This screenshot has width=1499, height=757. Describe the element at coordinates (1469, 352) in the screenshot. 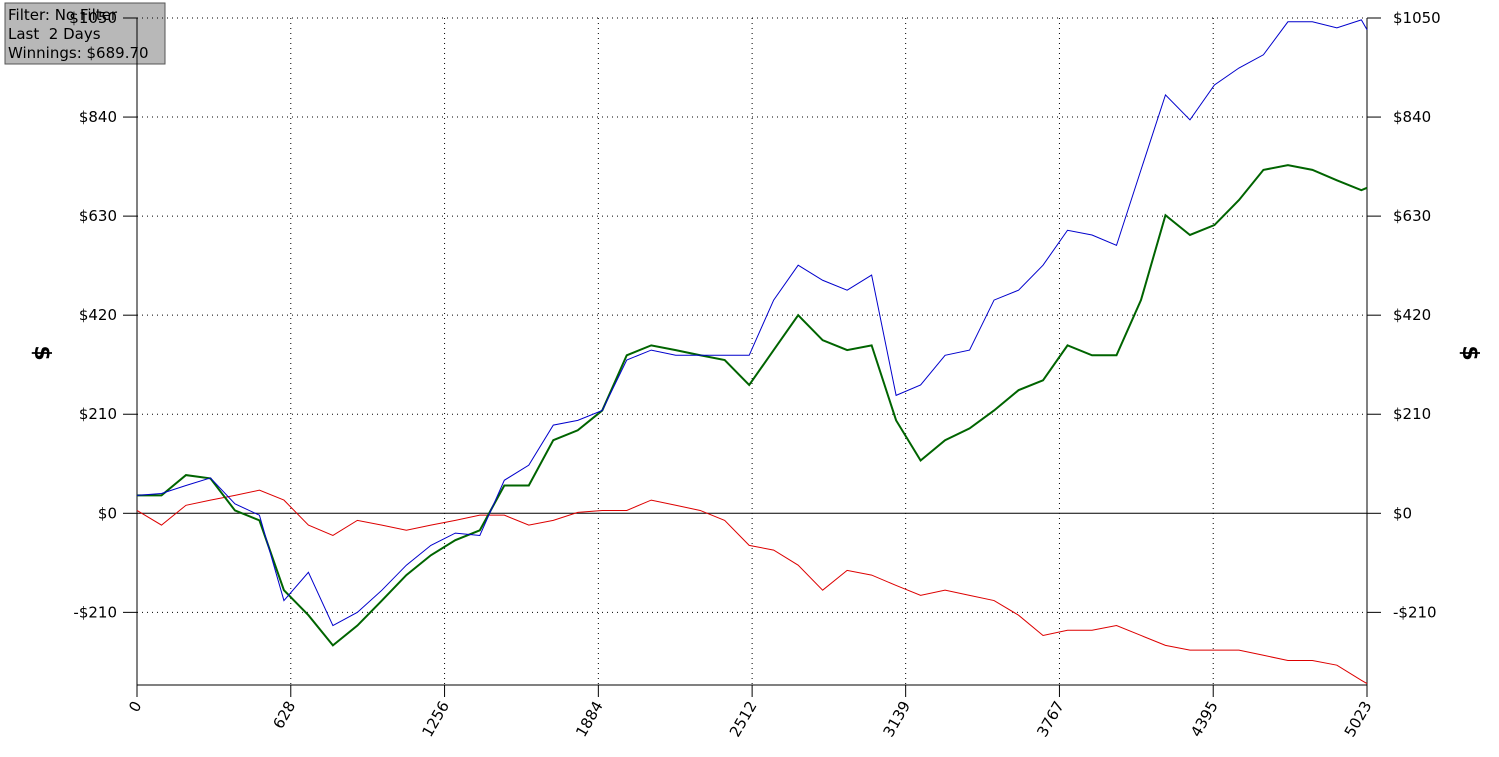

I see `y2-axis-label: $` at that location.